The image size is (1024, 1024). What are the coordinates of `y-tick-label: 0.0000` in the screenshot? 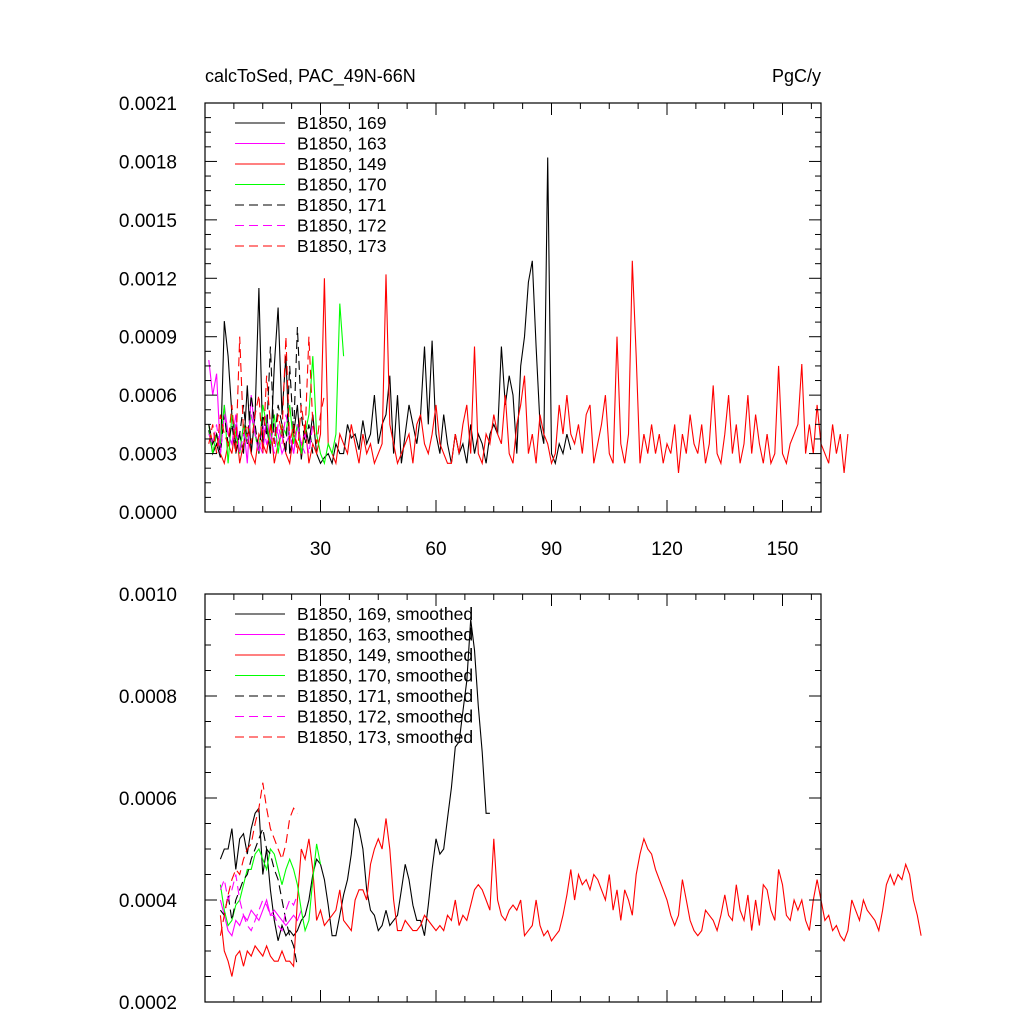 It's located at (148, 513).